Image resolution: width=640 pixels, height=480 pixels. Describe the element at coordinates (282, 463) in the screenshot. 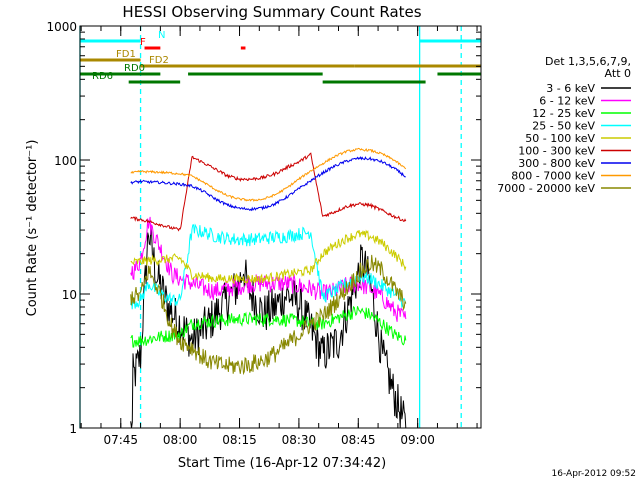

I see `x-axis-label: Start Time (16-Apr-12 07:34:42)` at that location.